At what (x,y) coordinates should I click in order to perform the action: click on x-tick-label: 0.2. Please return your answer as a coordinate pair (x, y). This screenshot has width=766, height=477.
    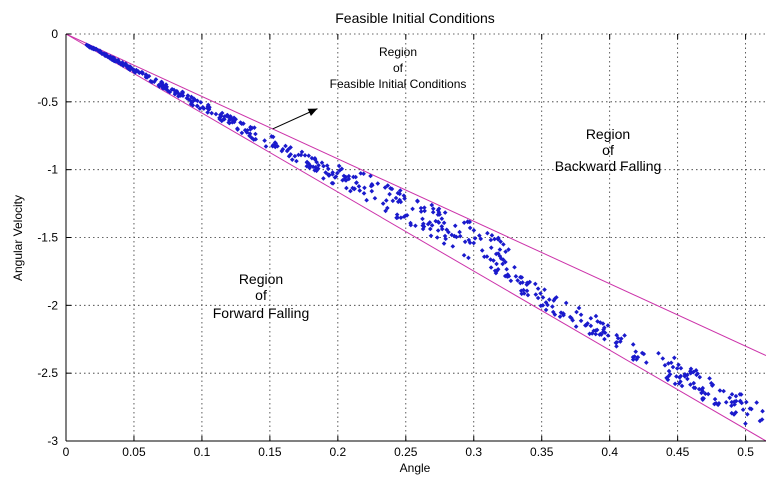
    Looking at the image, I should click on (338, 452).